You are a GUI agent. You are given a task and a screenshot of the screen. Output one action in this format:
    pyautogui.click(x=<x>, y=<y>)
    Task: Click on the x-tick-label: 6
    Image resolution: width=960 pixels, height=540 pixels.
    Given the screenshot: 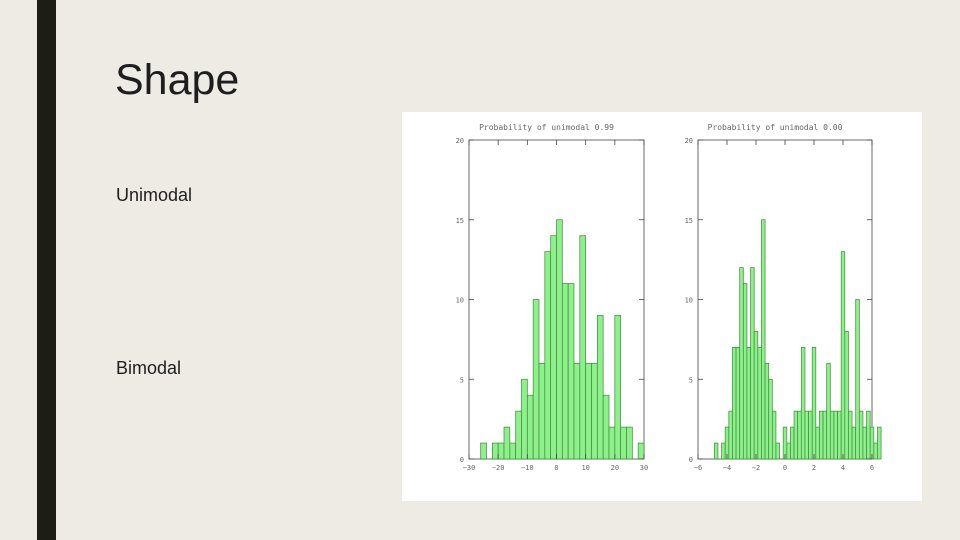 What is the action you would take?
    pyautogui.click(x=872, y=468)
    